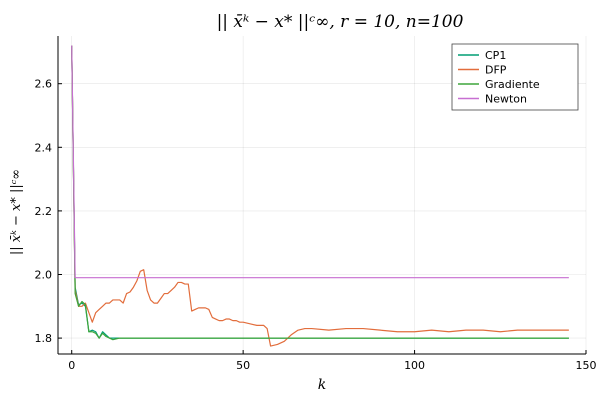 This screenshot has height=404, width=600. What do you see at coordinates (44, 147) in the screenshot?
I see `y-tick-label: 2.4` at bounding box center [44, 147].